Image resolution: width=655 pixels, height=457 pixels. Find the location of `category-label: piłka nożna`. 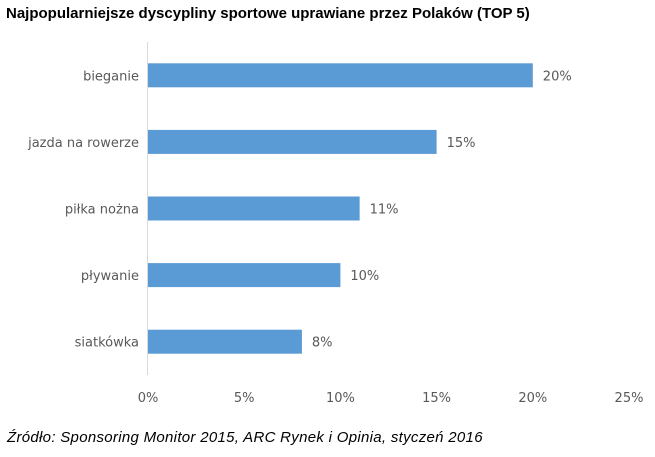

category-label: piłka nożna is located at coordinates (102, 210).